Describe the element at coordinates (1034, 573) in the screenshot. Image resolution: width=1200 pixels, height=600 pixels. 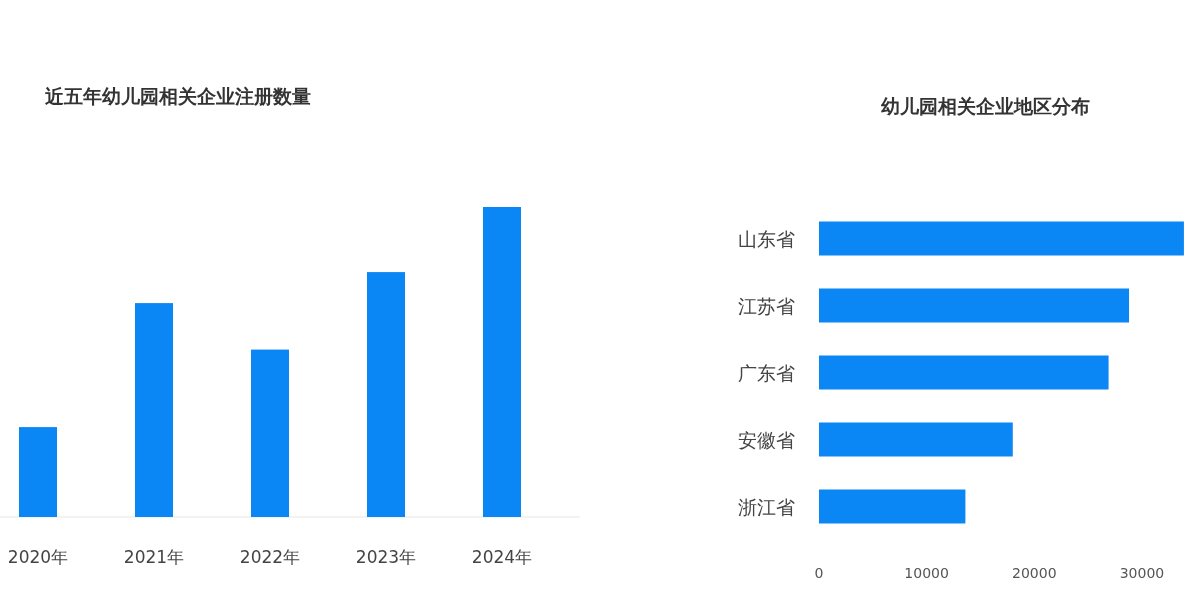
I see `x-tick-label: 20000` at that location.